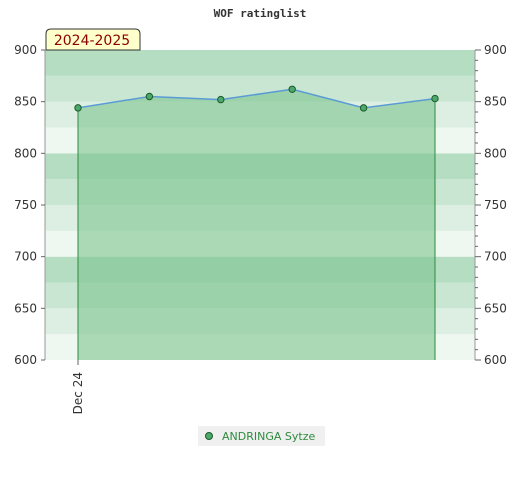  I want to click on y-axis-left: 600 650 700 750 800 850 900, so click(30, 205).